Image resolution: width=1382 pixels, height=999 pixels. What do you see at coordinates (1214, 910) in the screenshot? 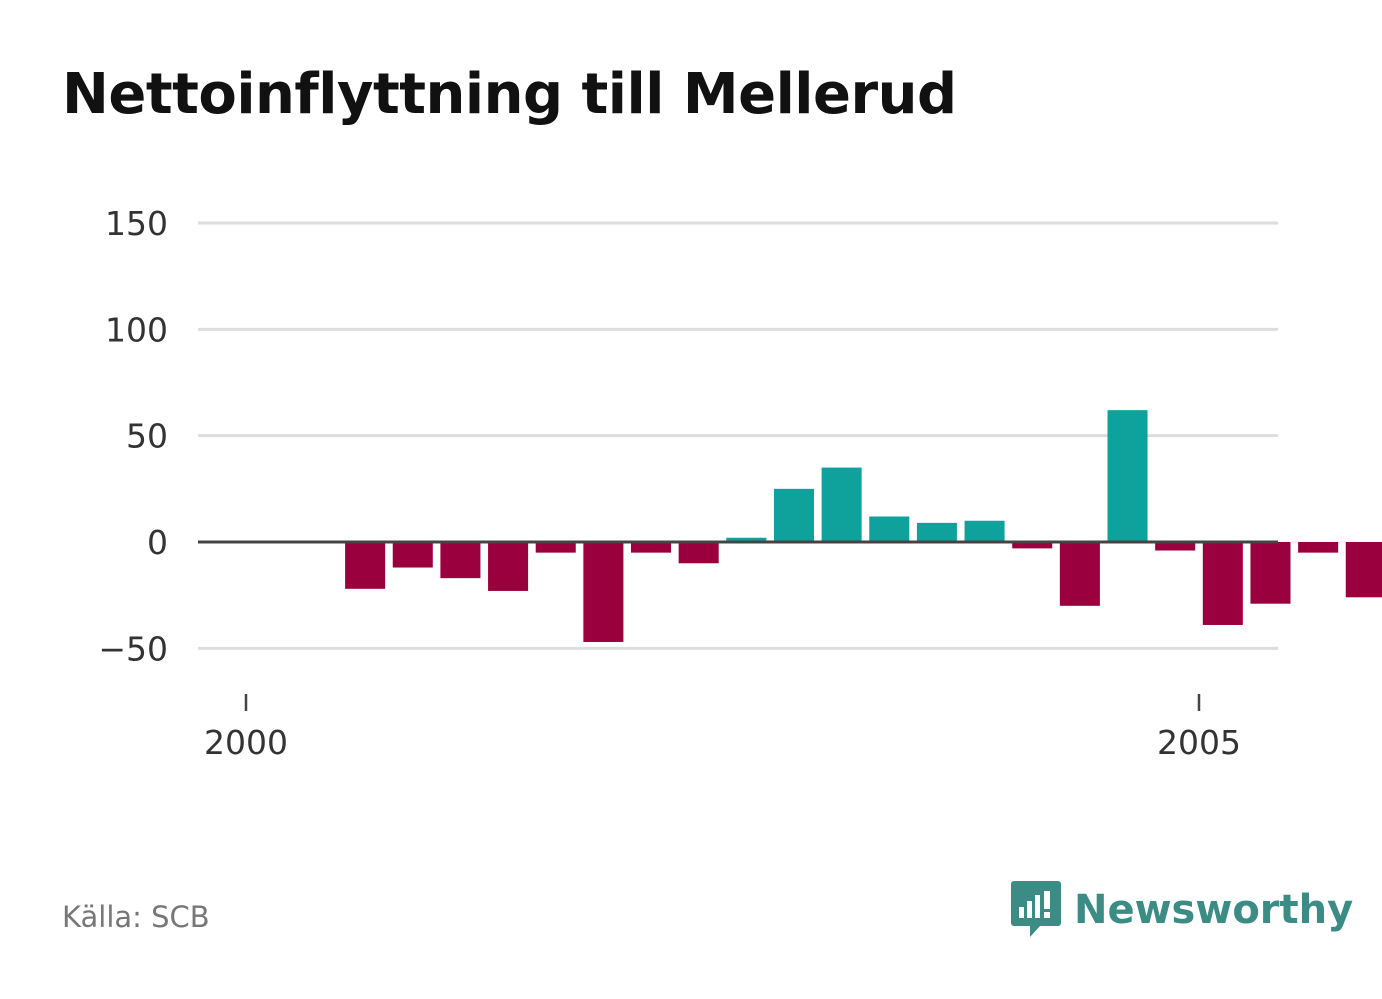
I see `brand-name: Newsworthy` at bounding box center [1214, 910].